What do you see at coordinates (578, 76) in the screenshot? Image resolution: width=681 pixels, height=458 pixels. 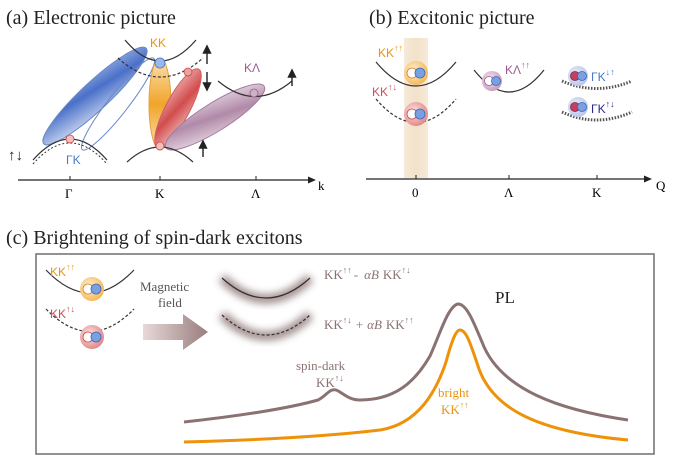 I see `exciton-gk-top` at bounding box center [578, 76].